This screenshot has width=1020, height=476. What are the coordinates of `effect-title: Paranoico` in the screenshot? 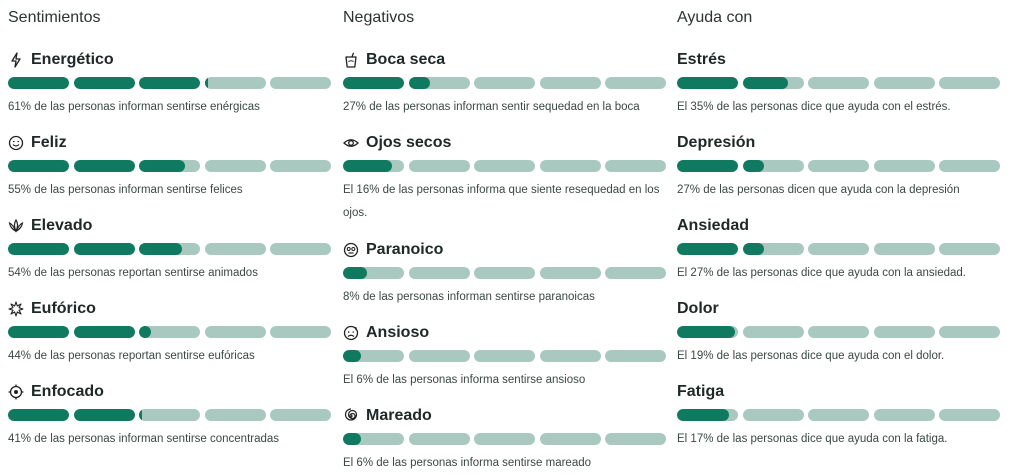 It's located at (405, 249).